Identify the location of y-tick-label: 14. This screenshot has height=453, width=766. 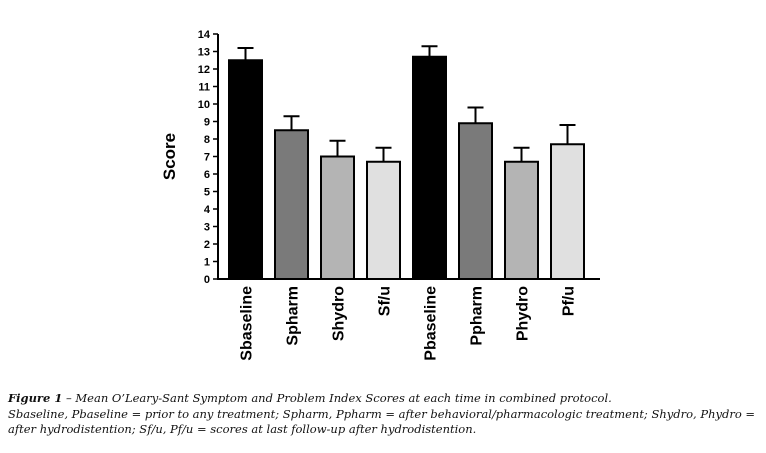
(204, 35).